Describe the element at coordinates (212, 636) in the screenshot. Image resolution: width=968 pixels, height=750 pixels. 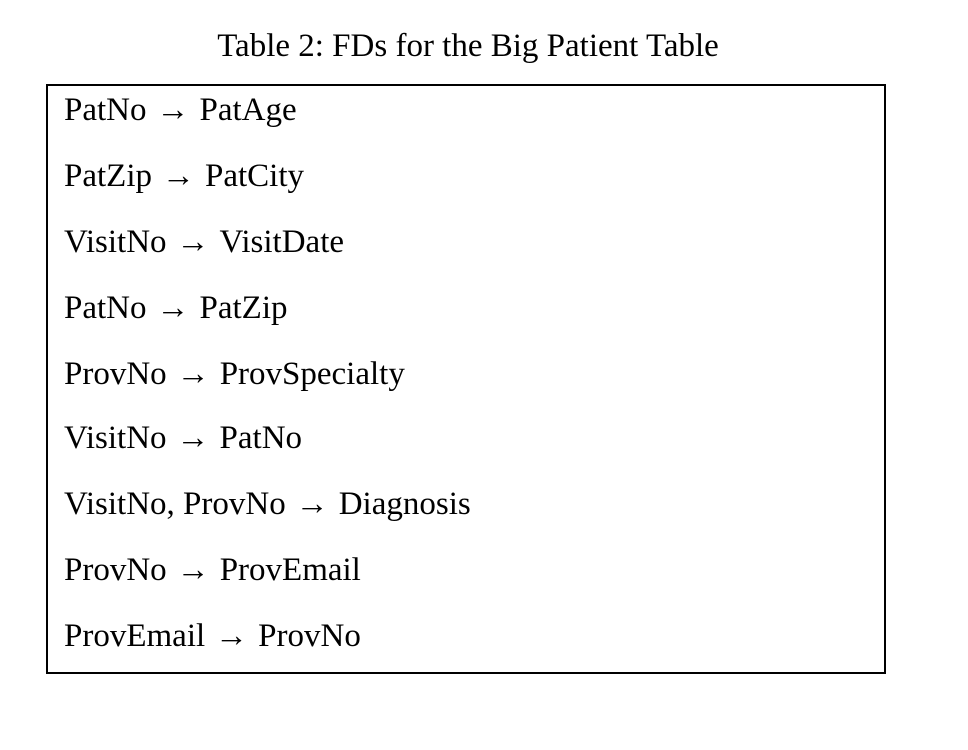
I see `fd-row: ProvEmail → ProvNo` at that location.